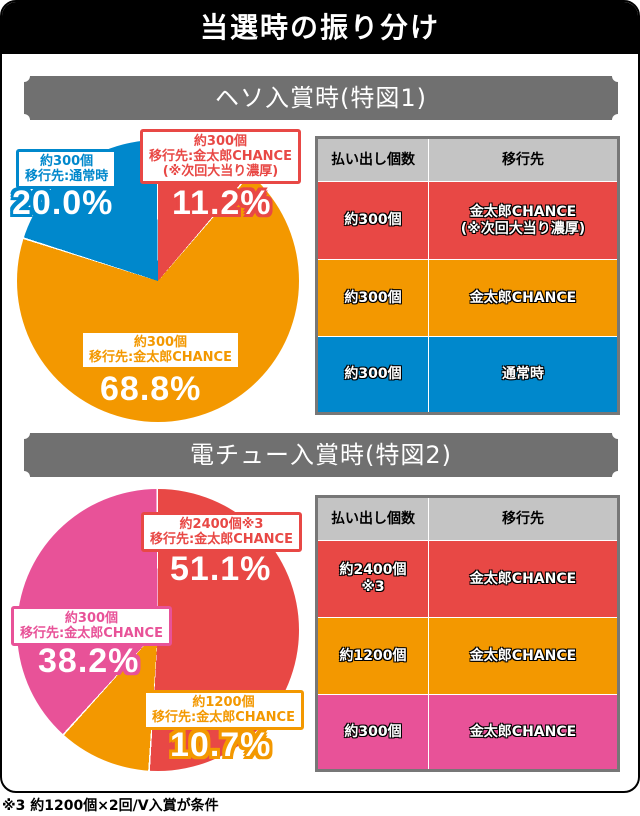 The image size is (640, 816). I want to click on slice-percent-1200: 10.7%, so click(221, 745).